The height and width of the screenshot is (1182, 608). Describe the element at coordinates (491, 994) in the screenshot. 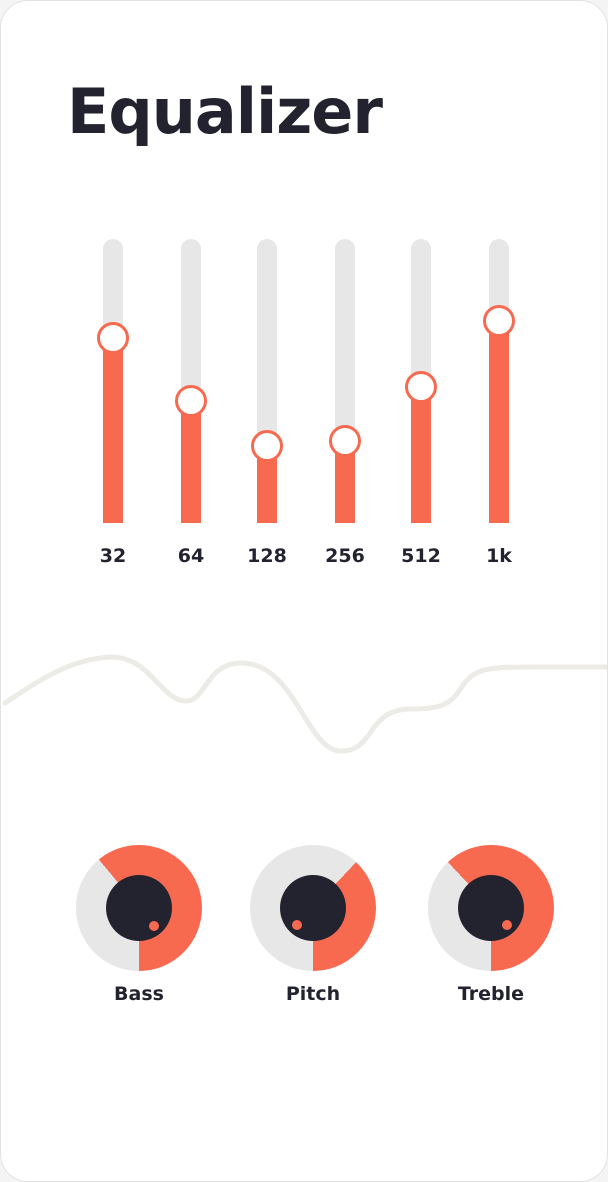

I see `knob-label-treble: Treble` at that location.